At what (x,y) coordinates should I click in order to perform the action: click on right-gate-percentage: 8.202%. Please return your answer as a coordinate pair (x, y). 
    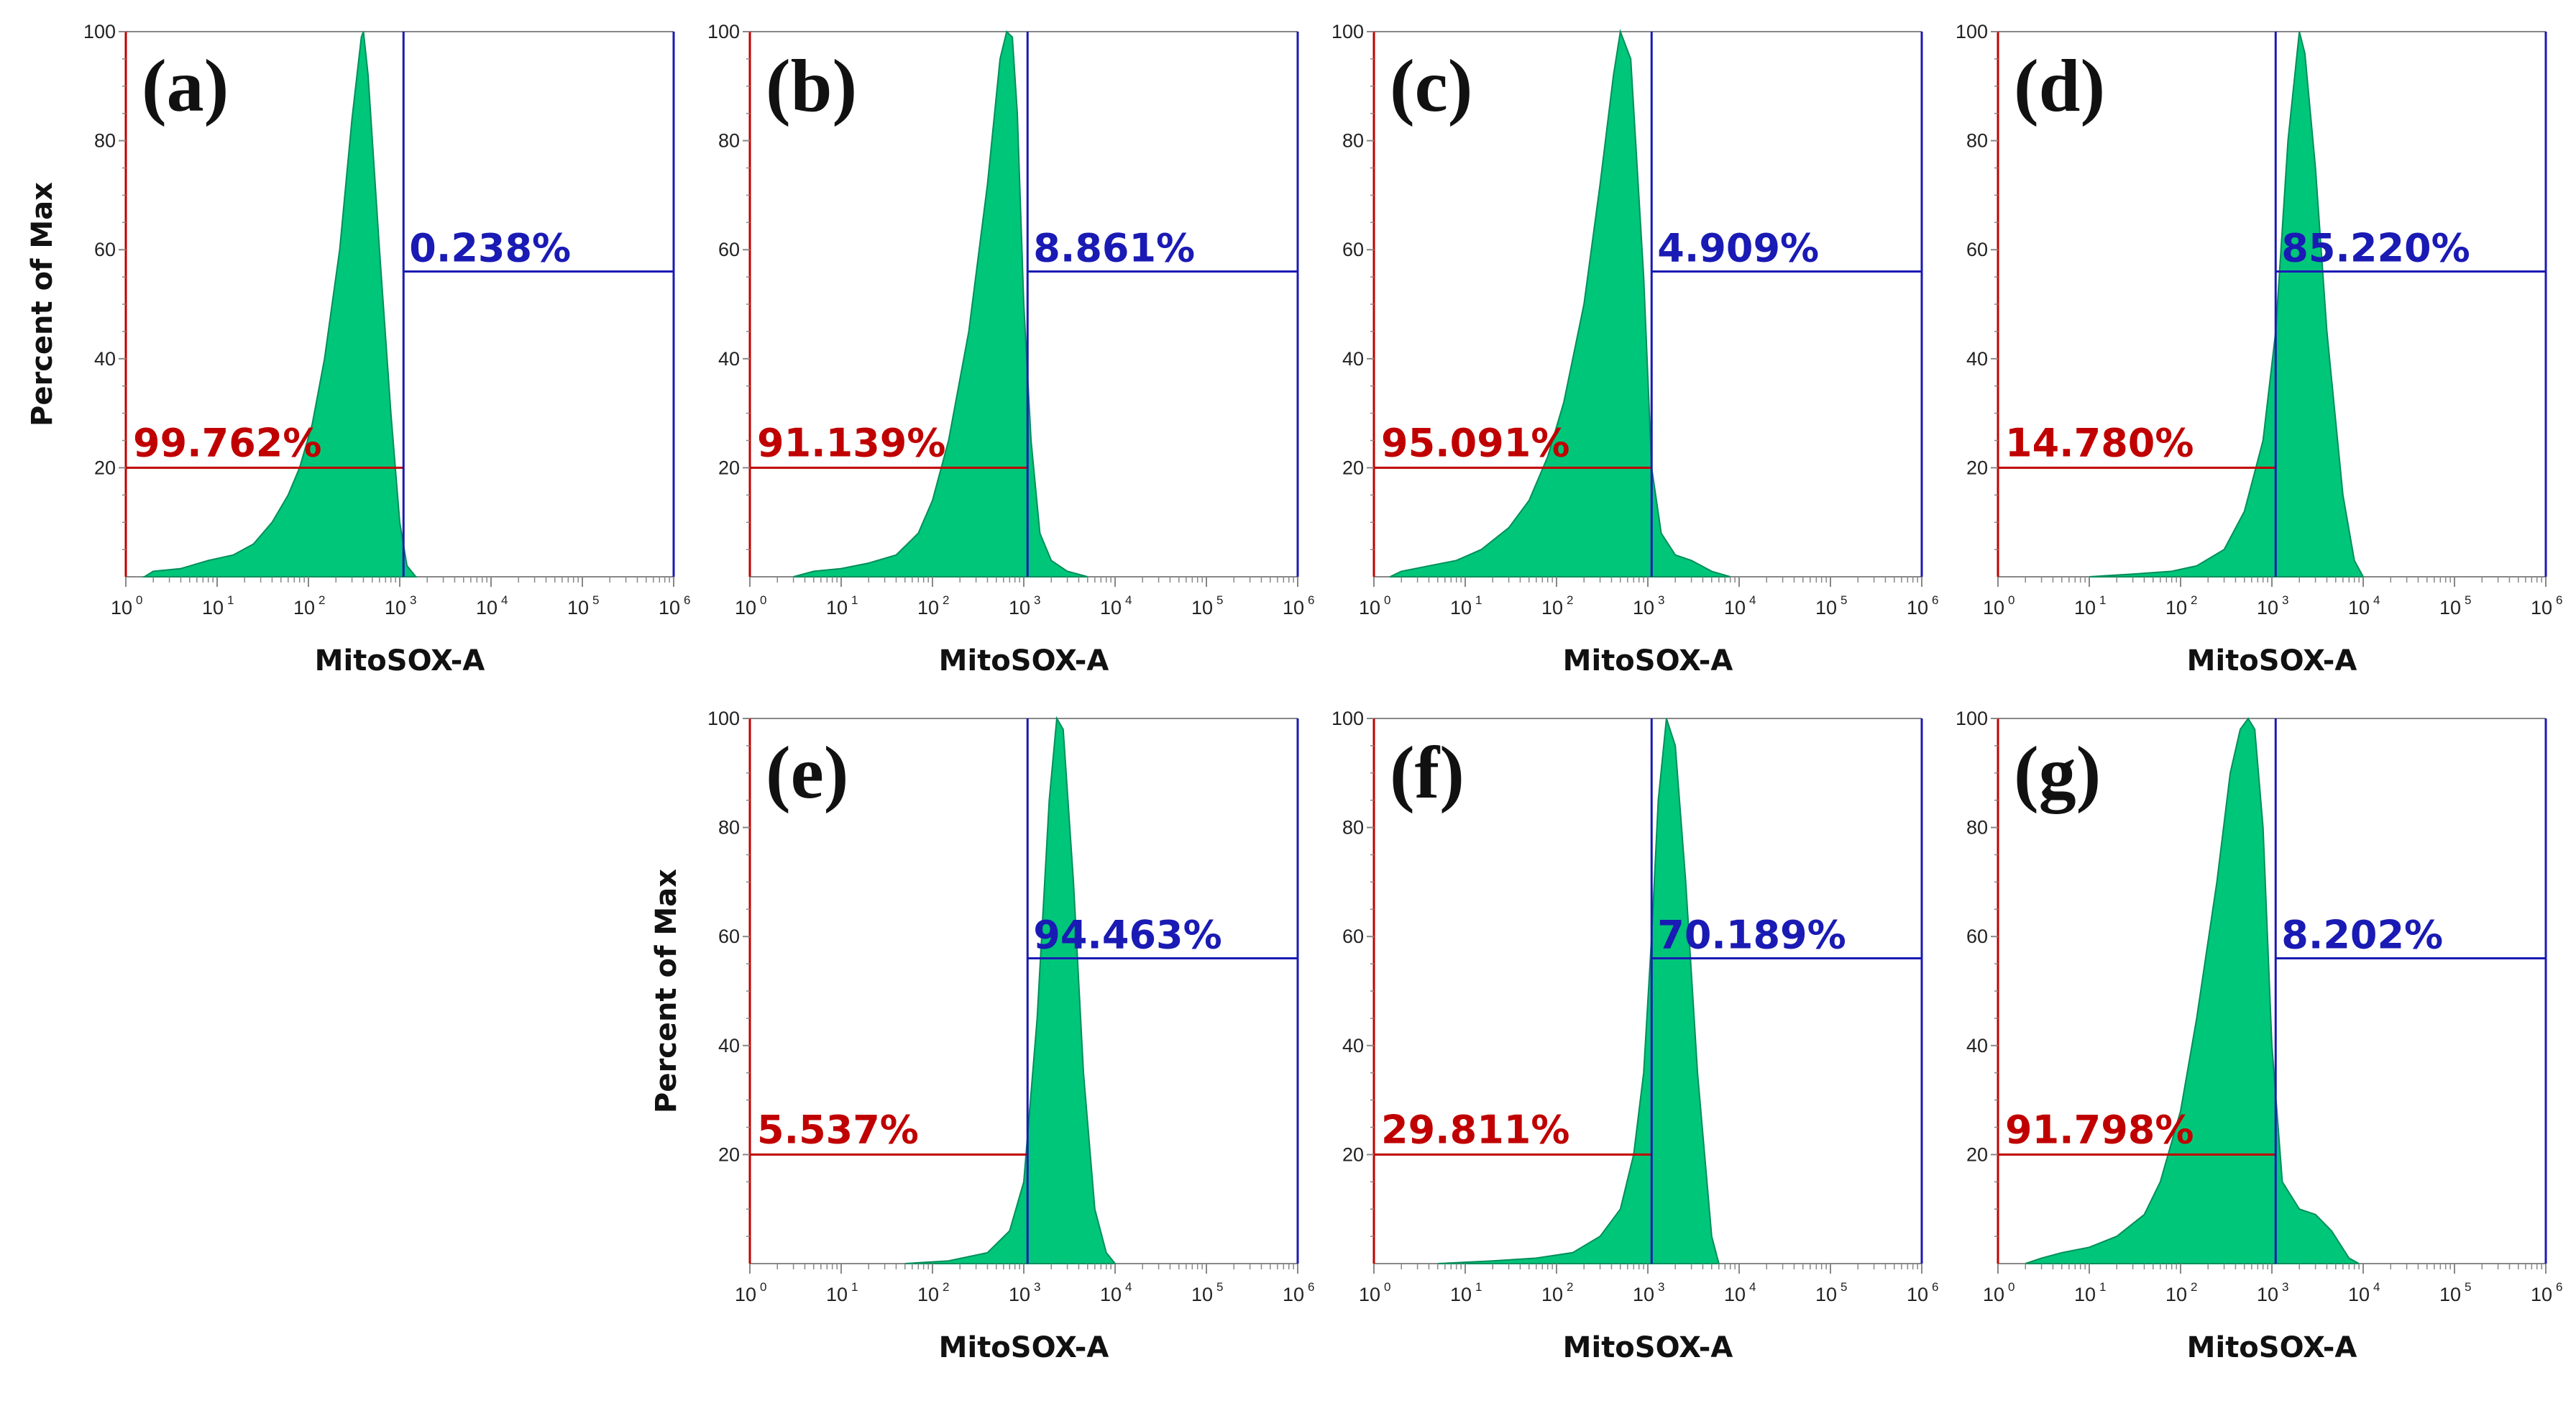
    Looking at the image, I should click on (2362, 935).